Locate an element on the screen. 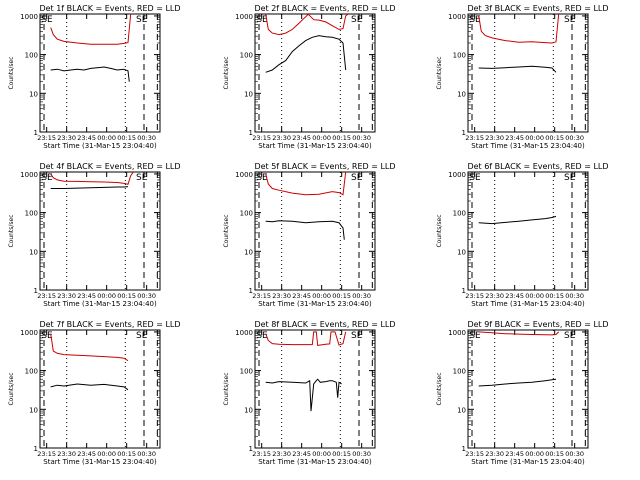 The image size is (640, 480). chart-title: Det 3f BLACK = Events, RED = LLD is located at coordinates (537, 8).